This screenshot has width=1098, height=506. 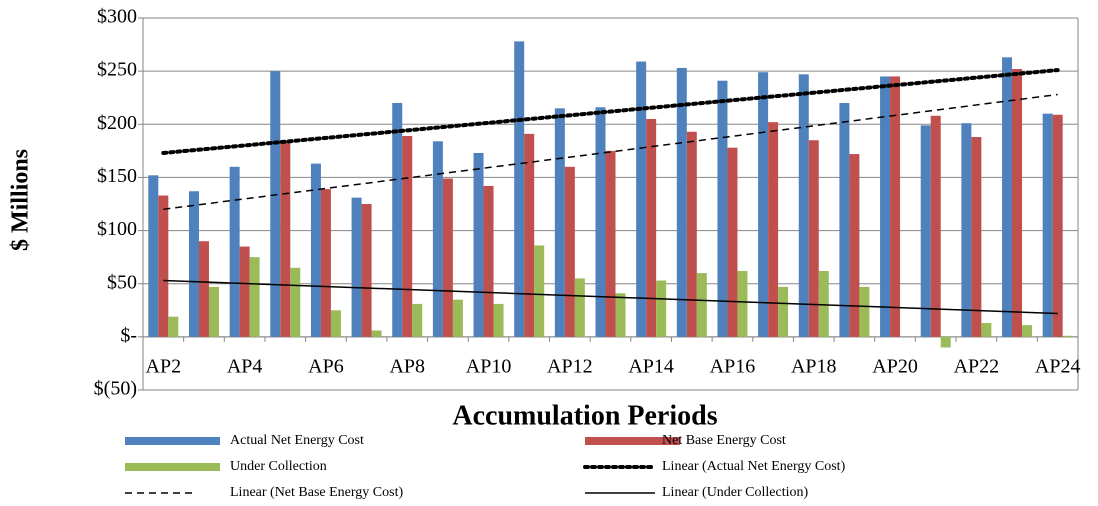 What do you see at coordinates (245, 367) in the screenshot?
I see `x-tick-label: AP4` at bounding box center [245, 367].